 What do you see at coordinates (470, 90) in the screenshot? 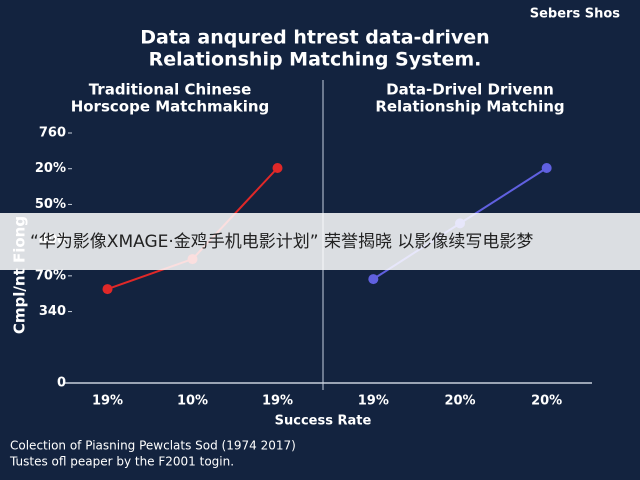
I see `panel-title: Data-Drivel Drivenn` at bounding box center [470, 90].